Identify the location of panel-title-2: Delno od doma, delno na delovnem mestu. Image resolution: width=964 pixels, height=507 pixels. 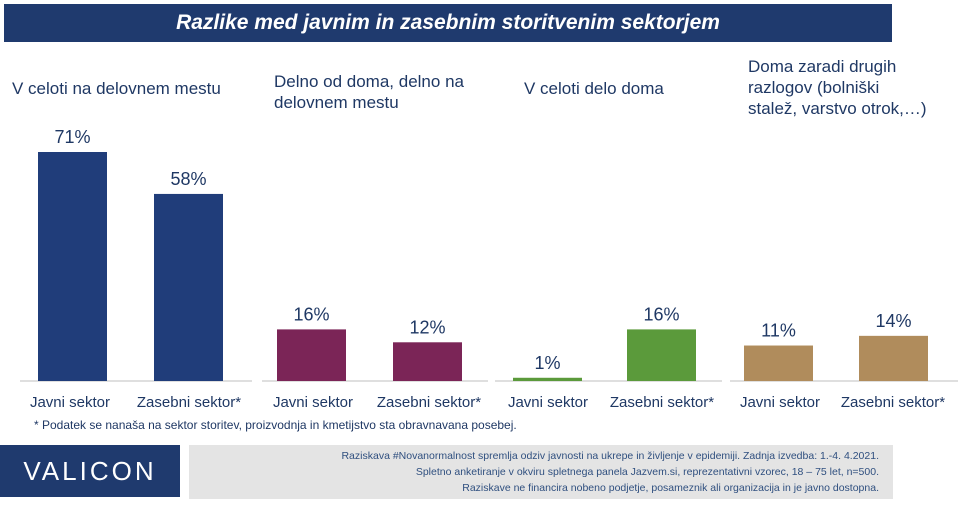
(369, 92).